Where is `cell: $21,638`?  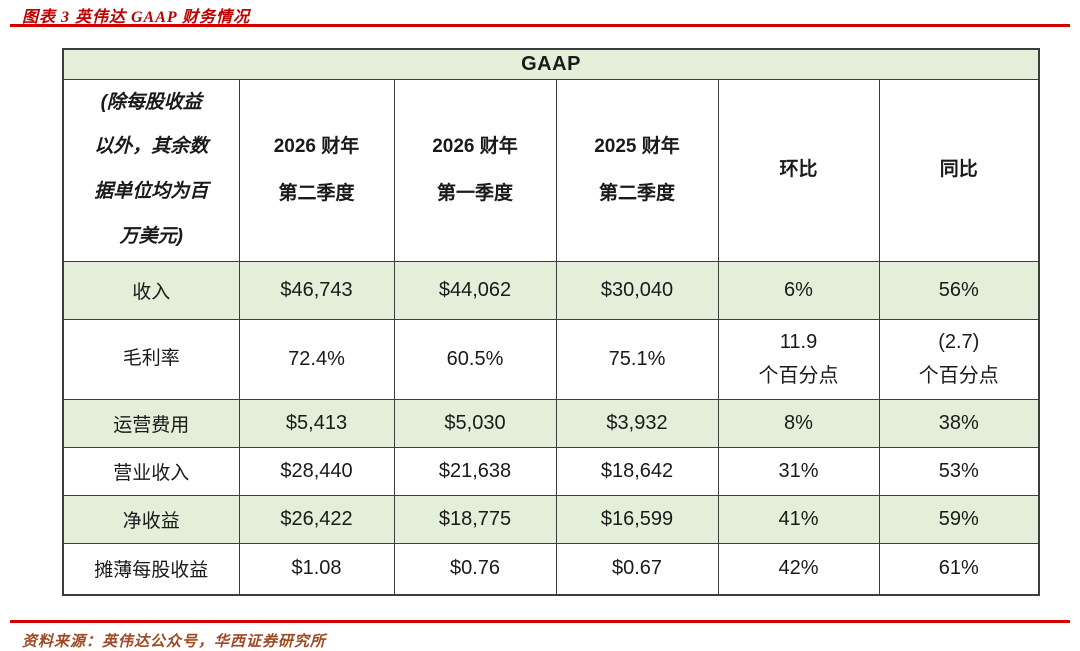 cell: $21,638 is located at coordinates (475, 471).